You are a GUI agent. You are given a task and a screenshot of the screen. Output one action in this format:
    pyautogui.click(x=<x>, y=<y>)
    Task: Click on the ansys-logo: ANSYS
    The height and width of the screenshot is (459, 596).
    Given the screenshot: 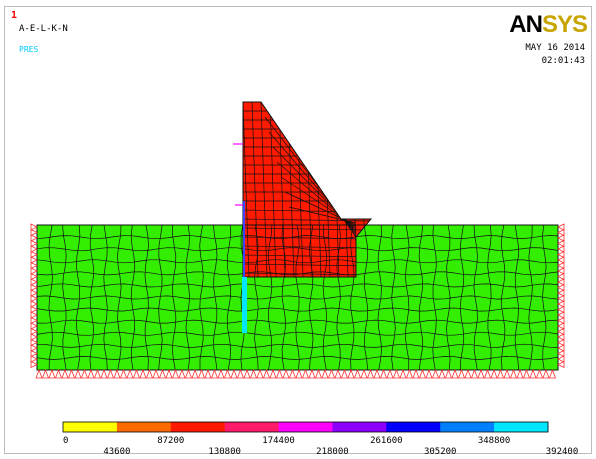 What is the action you would take?
    pyautogui.click(x=548, y=24)
    